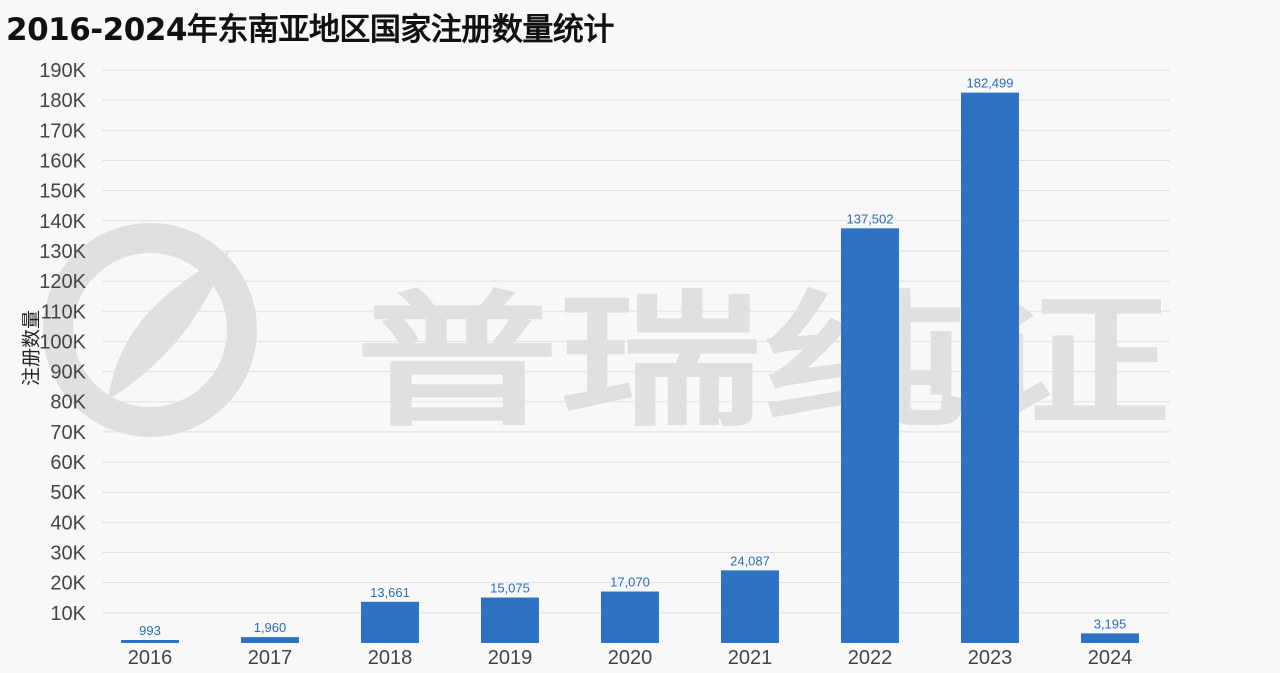 The width and height of the screenshot is (1280, 673). What do you see at coordinates (68, 493) in the screenshot?
I see `y-tick-label: 50K` at bounding box center [68, 493].